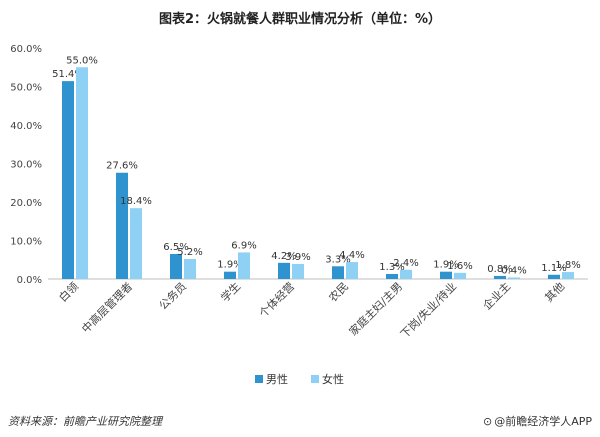 The height and width of the screenshot is (437, 600). What do you see at coordinates (338, 291) in the screenshot?
I see `x-tick-label: 农民` at bounding box center [338, 291].